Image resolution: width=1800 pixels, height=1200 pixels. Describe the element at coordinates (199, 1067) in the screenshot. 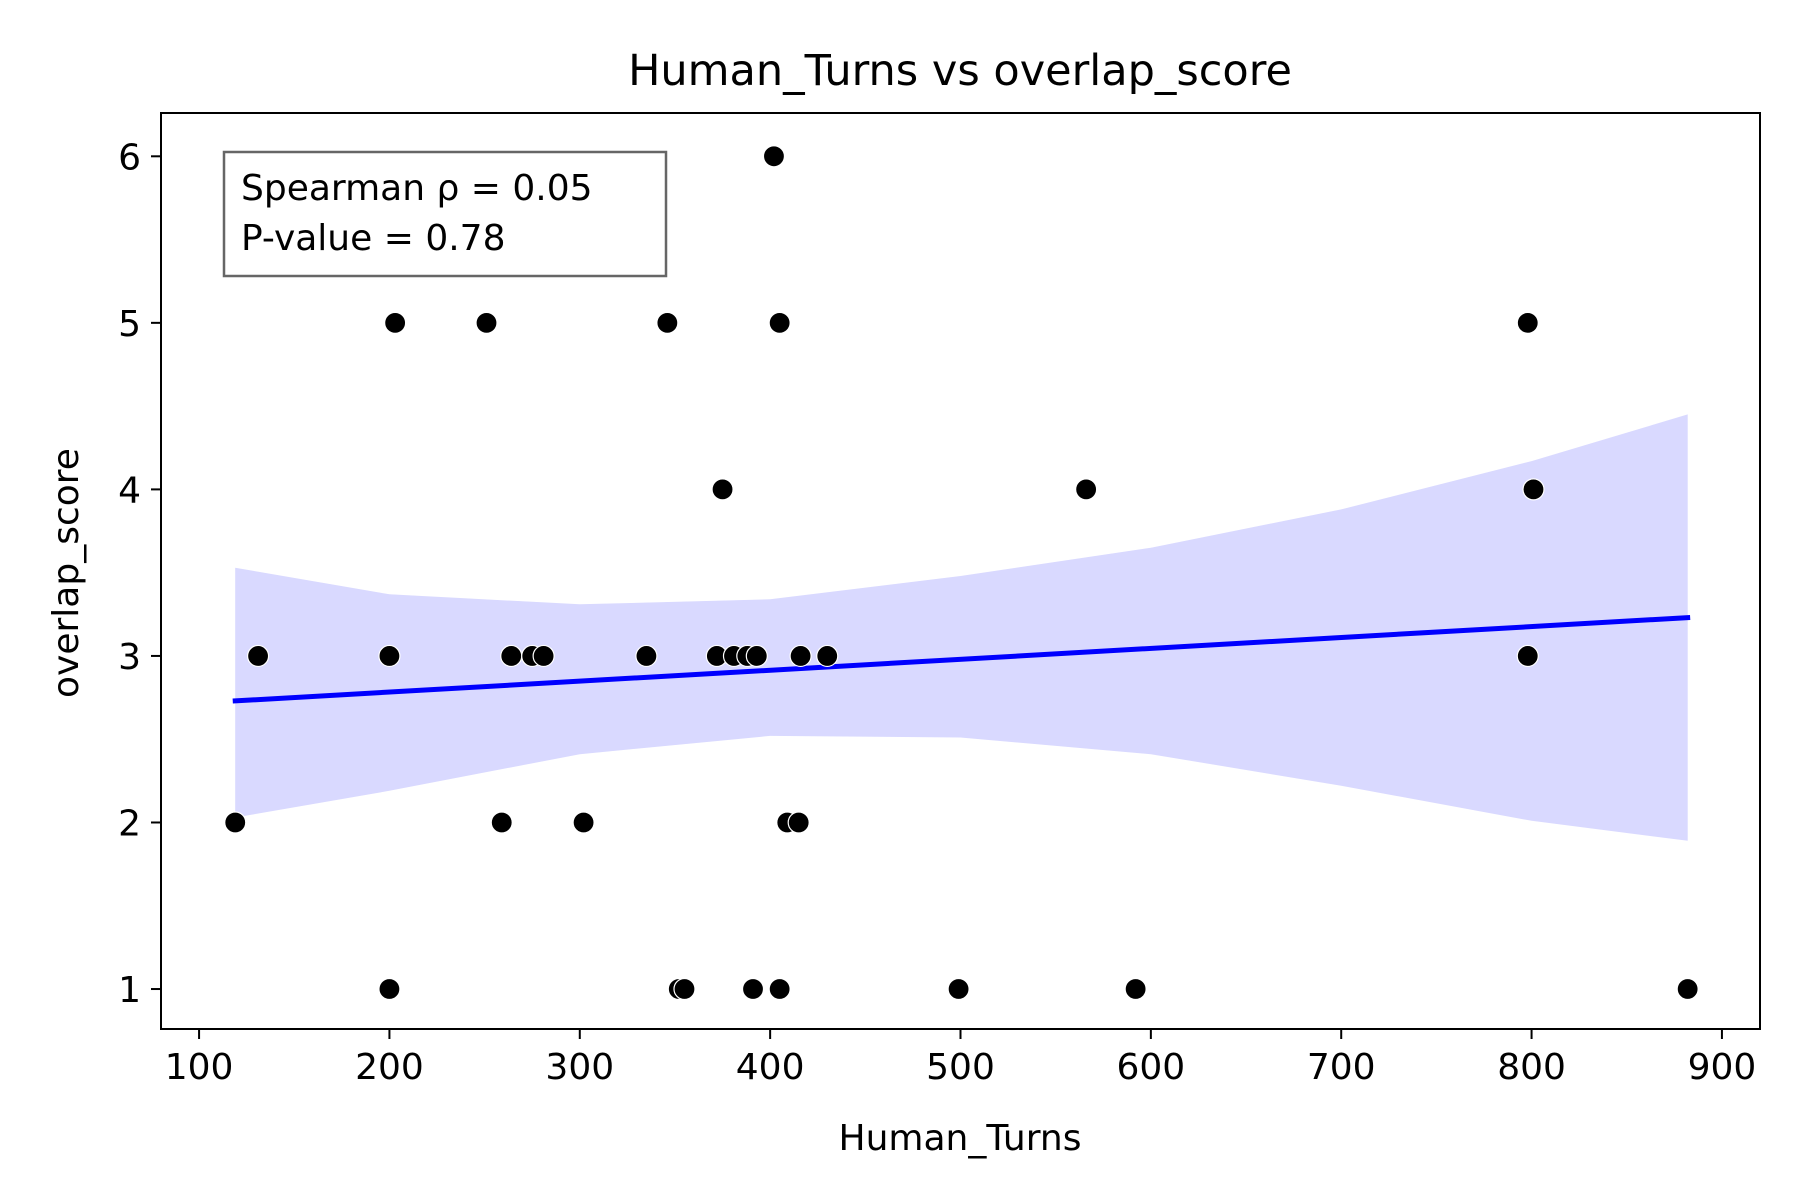

I see `x-tick-label: 100` at that location.